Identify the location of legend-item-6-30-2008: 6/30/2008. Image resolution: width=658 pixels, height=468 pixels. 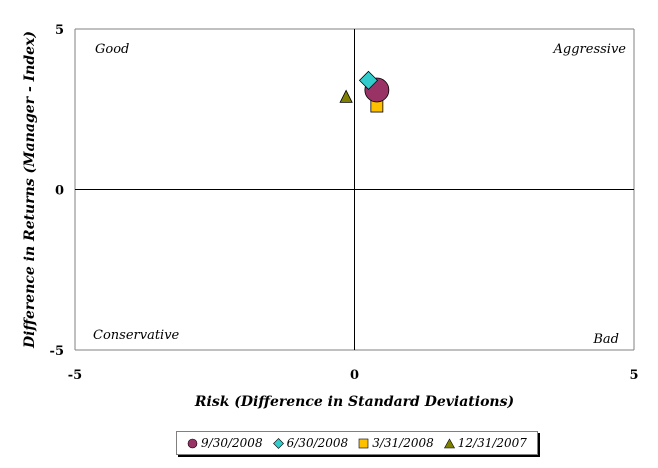
(310, 443).